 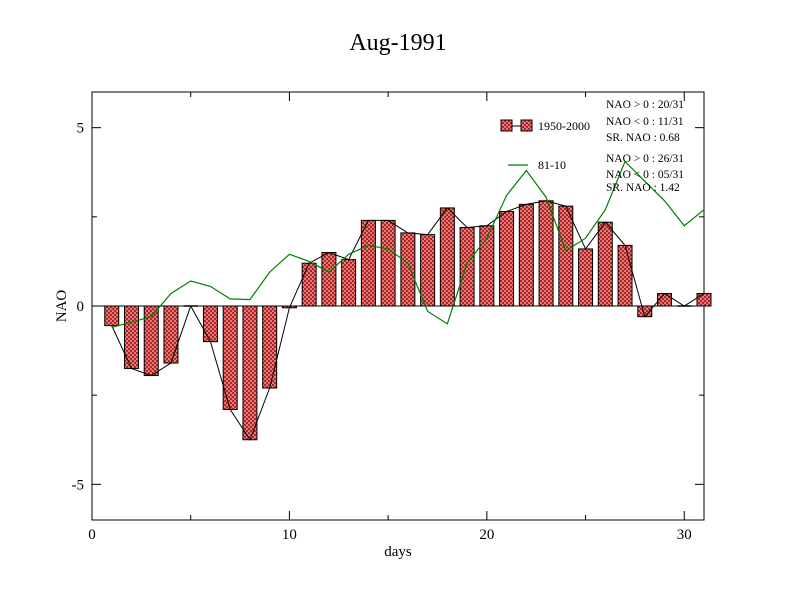 I want to click on x-axis-label: days, so click(x=398, y=552).